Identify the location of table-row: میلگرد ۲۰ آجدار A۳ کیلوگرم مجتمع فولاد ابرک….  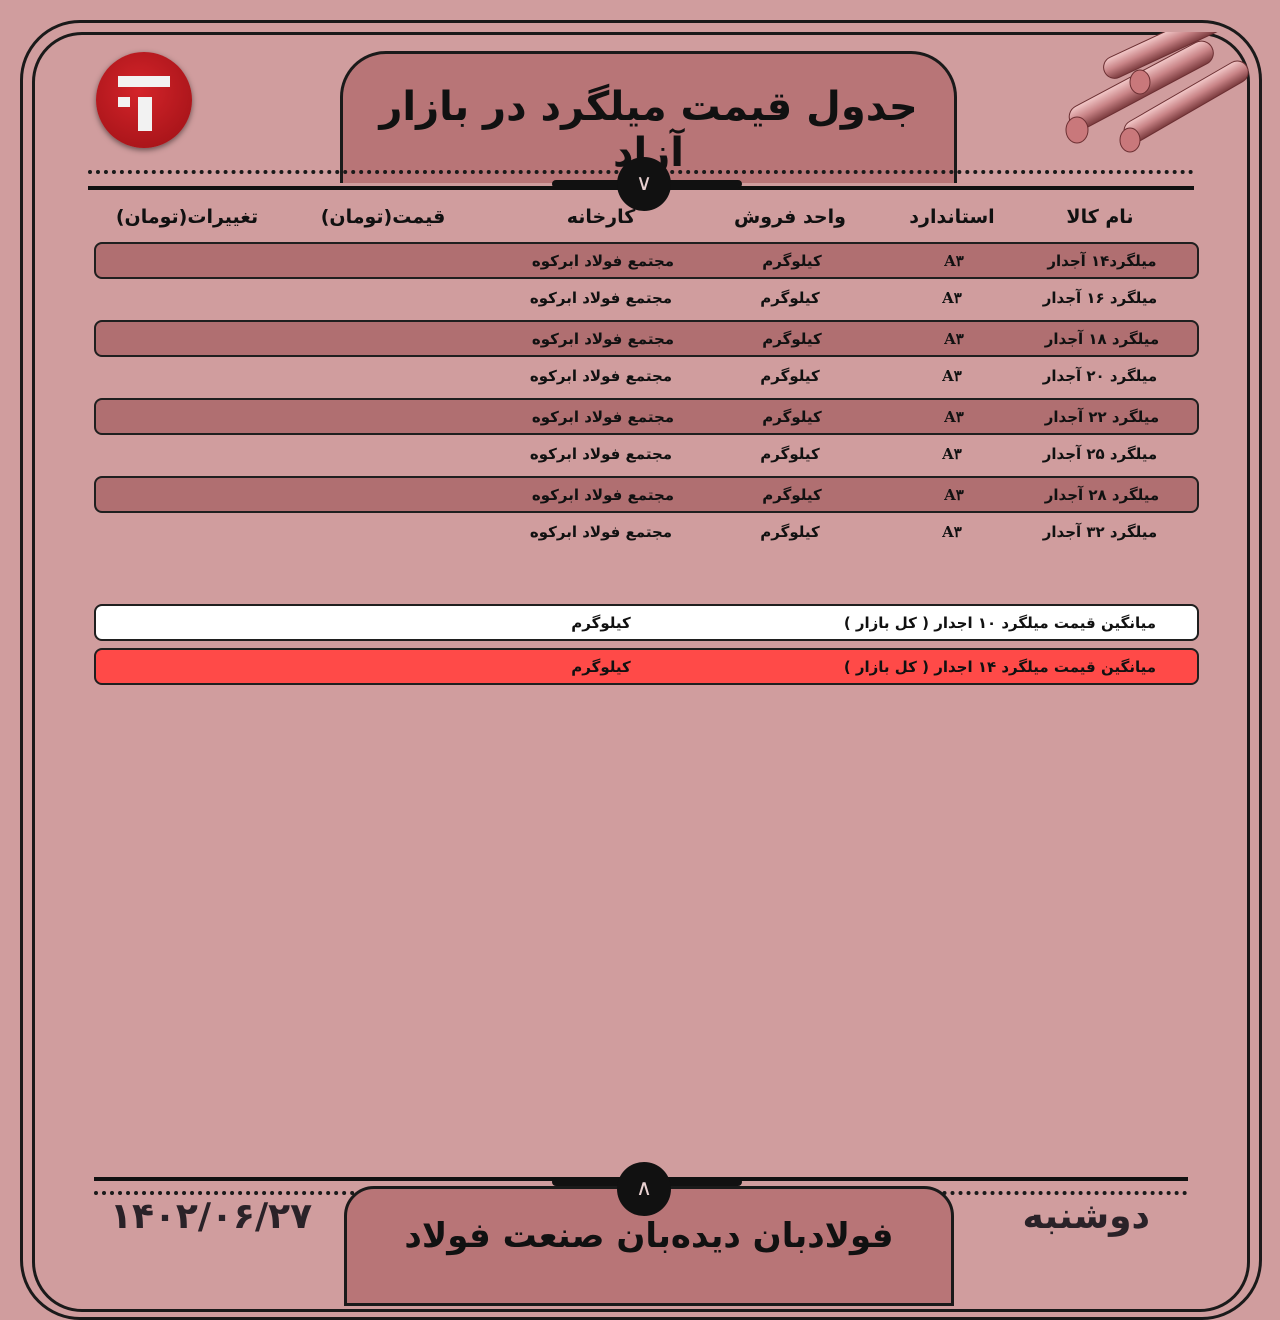
(646, 377).